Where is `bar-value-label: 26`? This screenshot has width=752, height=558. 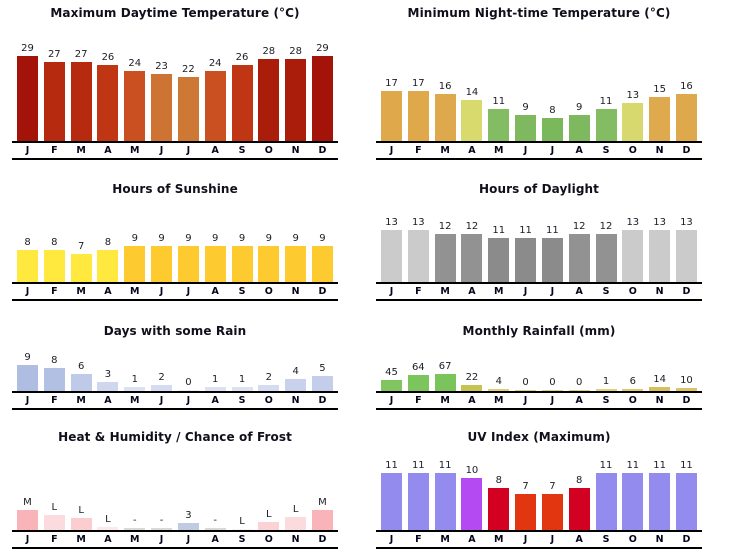 bar-value-label: 26 is located at coordinates (108, 57).